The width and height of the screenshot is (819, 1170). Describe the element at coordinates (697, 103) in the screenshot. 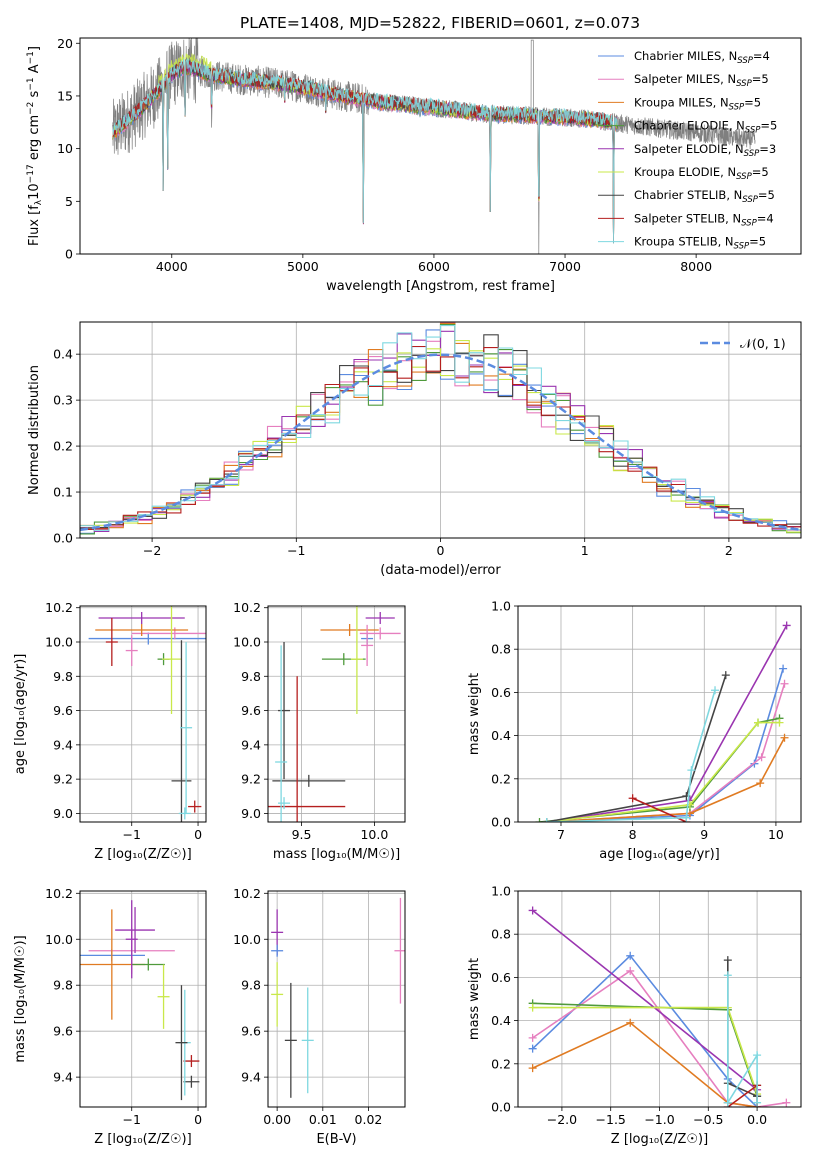

I see `legend-label-kroupa-miles: Kroupa MILES, NSSP=5` at that location.